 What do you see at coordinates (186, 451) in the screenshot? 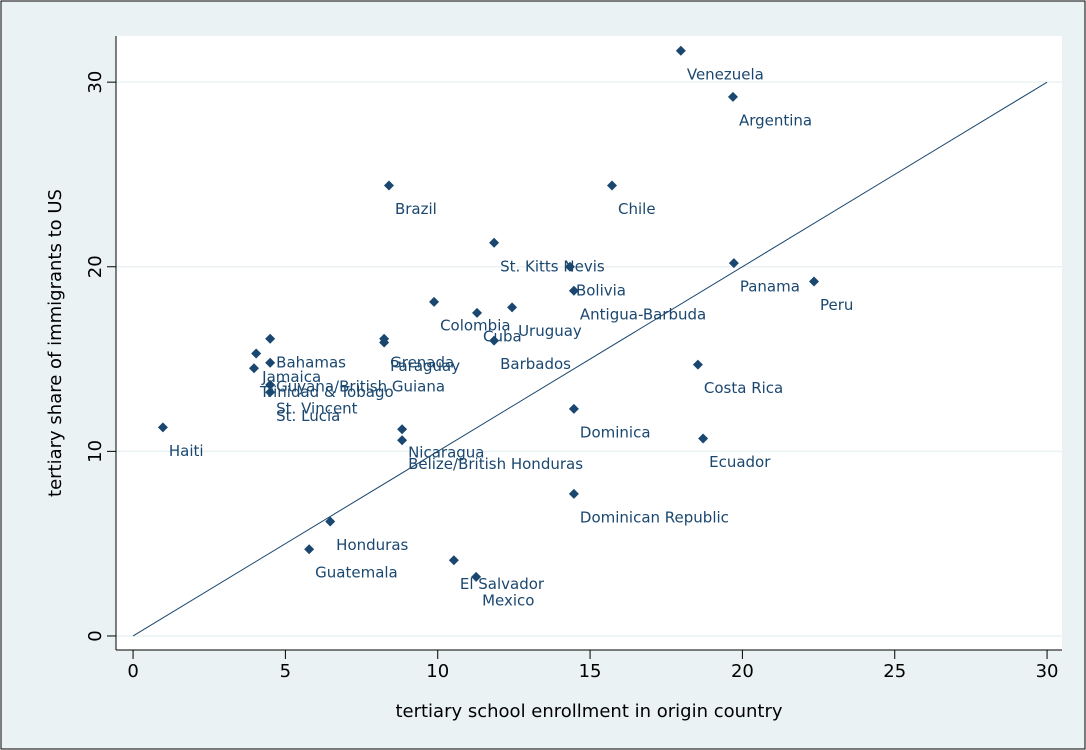
I see `point-label: Haiti` at bounding box center [186, 451].